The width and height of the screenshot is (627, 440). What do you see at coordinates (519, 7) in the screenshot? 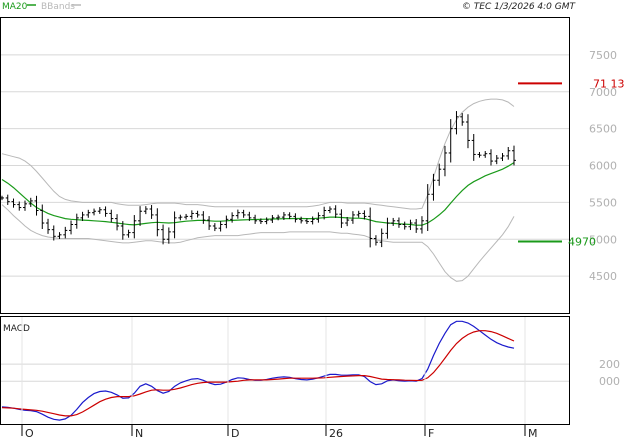
I see `copyright-notice: © TEC 1/3/2026 4:0 GMT` at bounding box center [519, 7].